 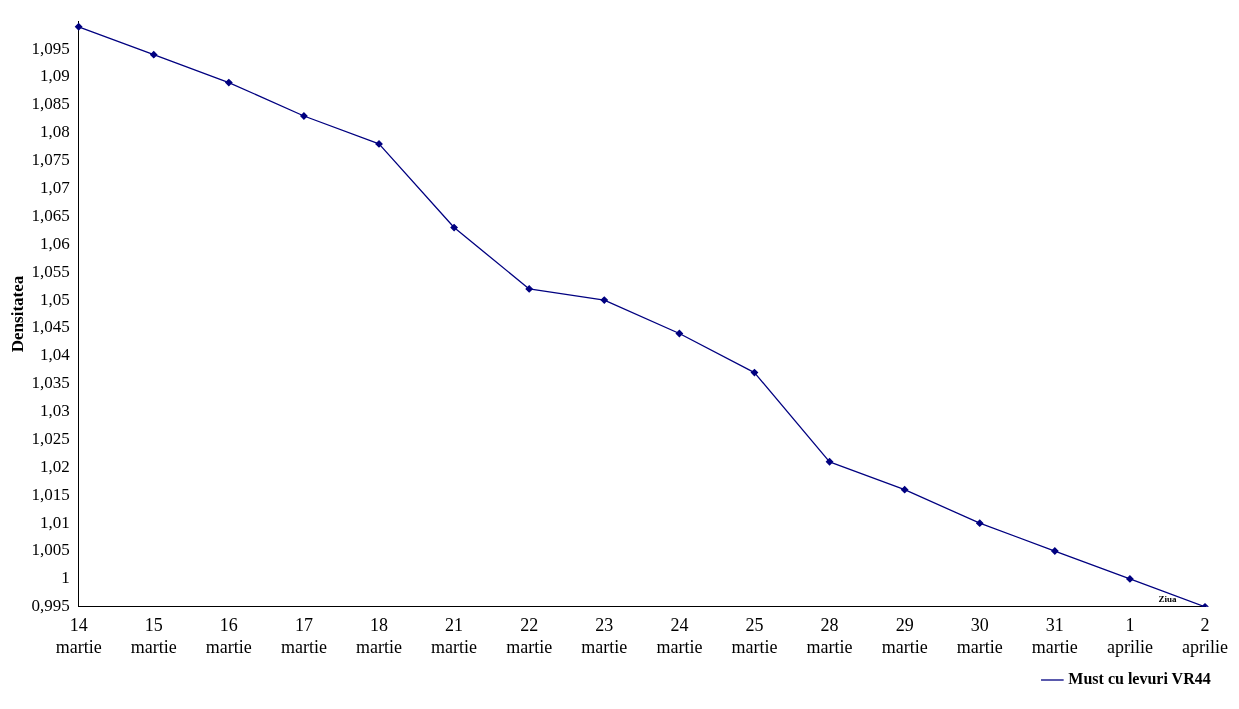 I want to click on x-tick-label: 15 martie, so click(x=153, y=636).